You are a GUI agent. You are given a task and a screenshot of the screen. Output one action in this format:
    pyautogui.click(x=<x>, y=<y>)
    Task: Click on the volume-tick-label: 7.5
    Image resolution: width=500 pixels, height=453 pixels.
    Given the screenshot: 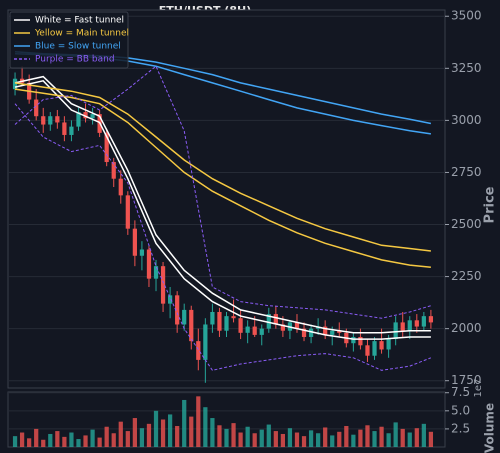 What is the action you would take?
    pyautogui.click(x=460, y=392)
    